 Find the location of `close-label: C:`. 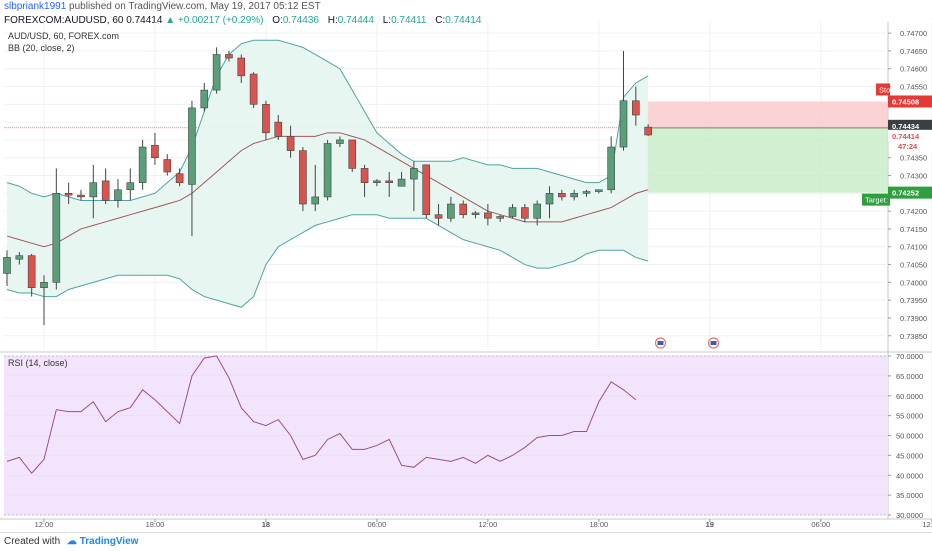

close-label: C: is located at coordinates (440, 20).